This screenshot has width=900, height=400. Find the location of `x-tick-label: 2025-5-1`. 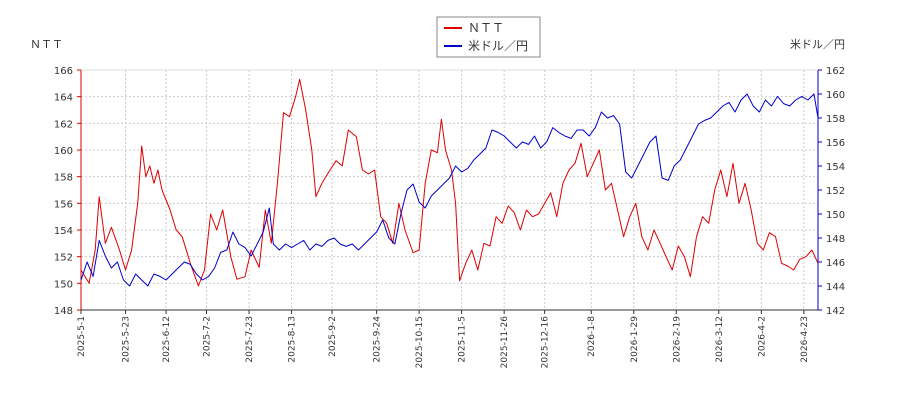

x-tick-label: 2025-5-1 is located at coordinates (82, 336).